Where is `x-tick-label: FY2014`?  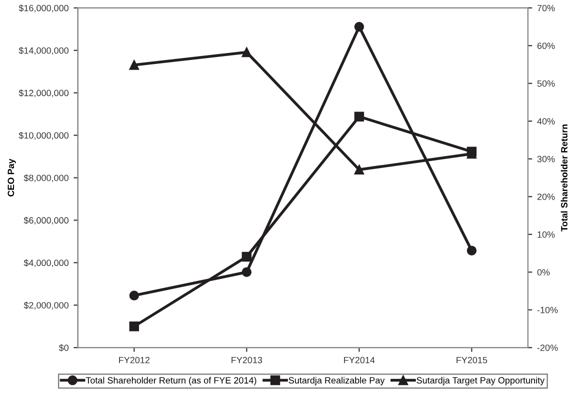
x-tick-label: FY2014 is located at coordinates (359, 360).